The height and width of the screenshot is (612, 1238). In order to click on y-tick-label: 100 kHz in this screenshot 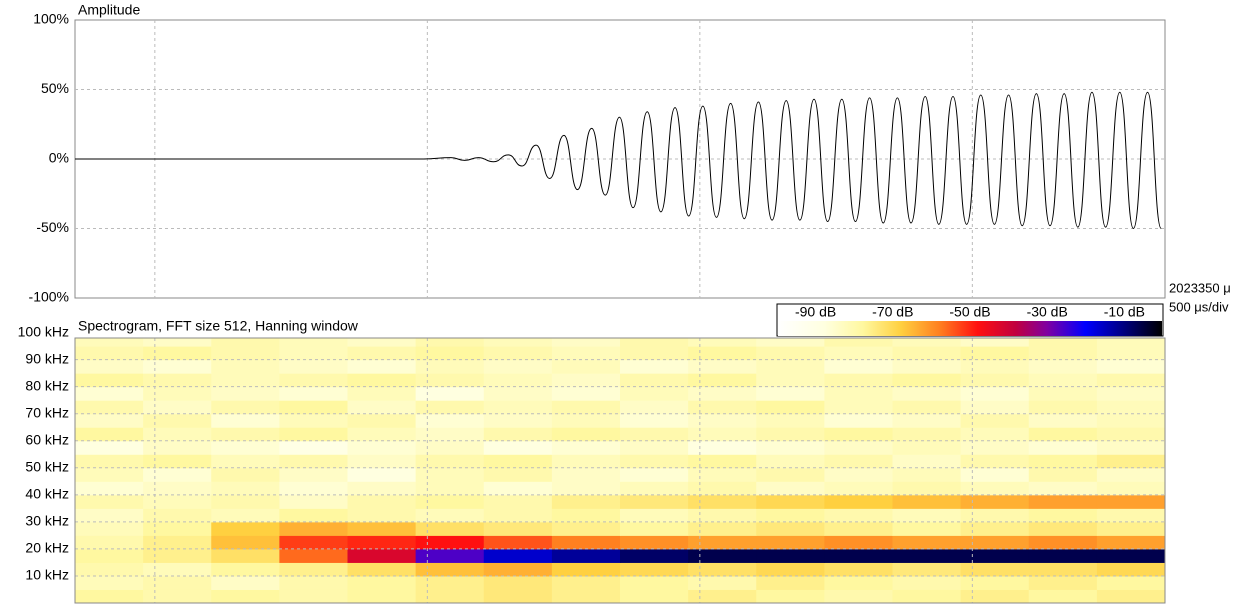, I will do `click(43, 331)`.